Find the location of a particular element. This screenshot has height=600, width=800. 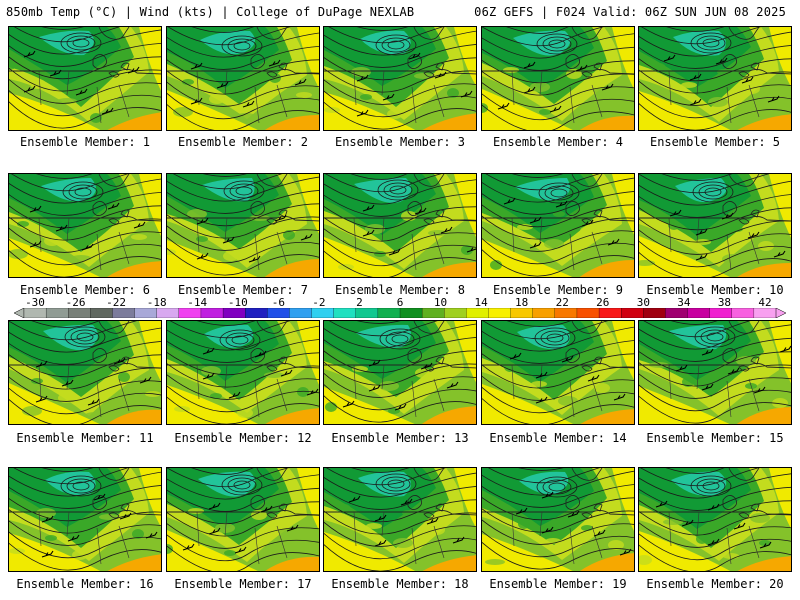

colorbar-tick-label: 38 is located at coordinates (724, 302).